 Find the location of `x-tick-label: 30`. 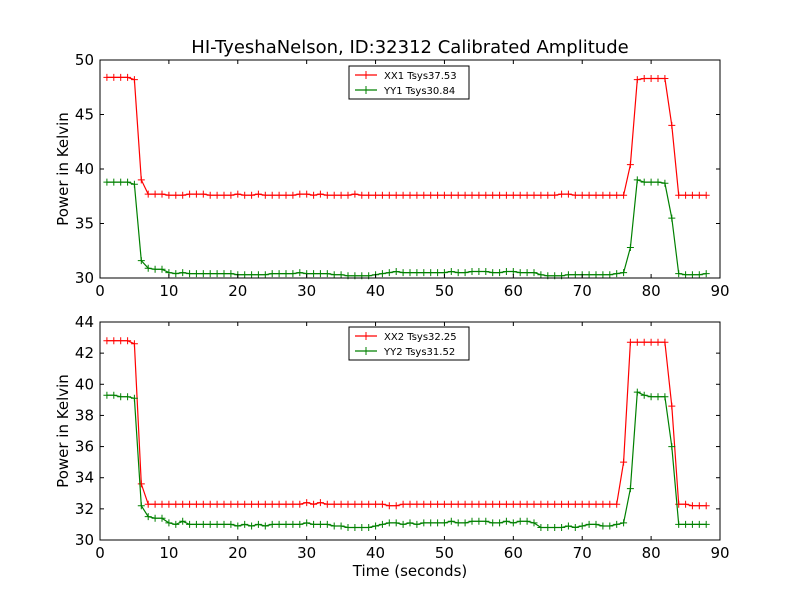

x-tick-label: 30 is located at coordinates (306, 291).